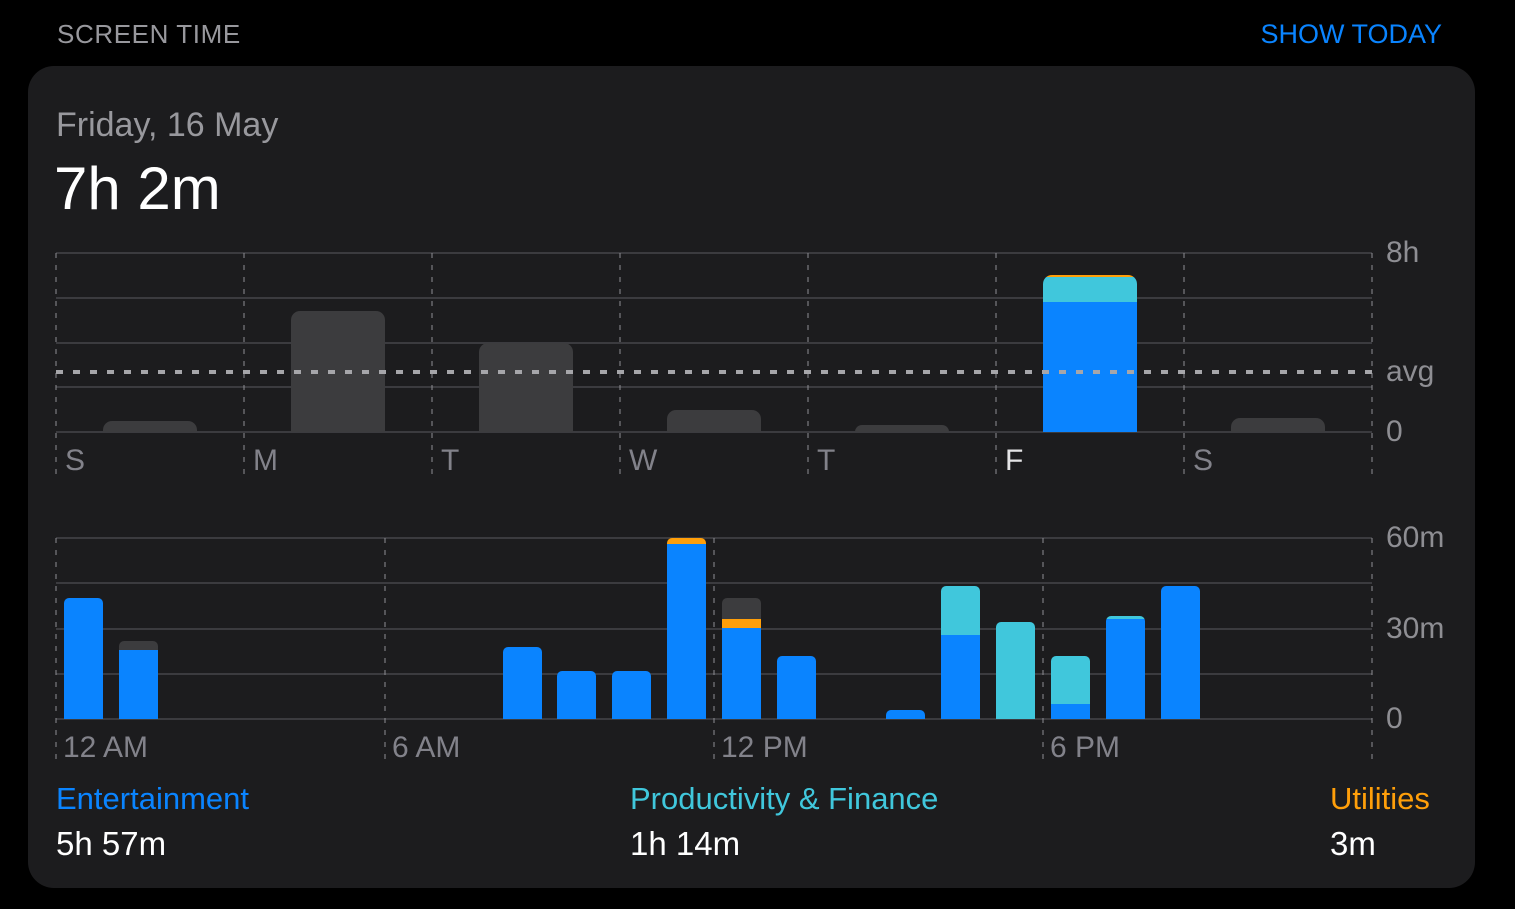 Image resolution: width=1515 pixels, height=909 pixels. I want to click on time-label: 6 AM, so click(426, 747).